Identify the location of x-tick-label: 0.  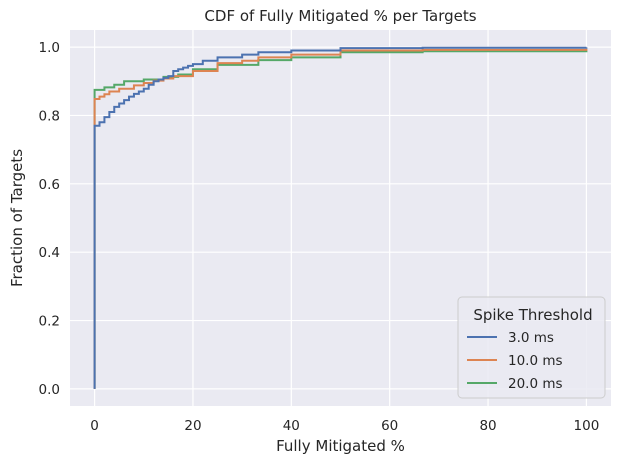
(94, 426).